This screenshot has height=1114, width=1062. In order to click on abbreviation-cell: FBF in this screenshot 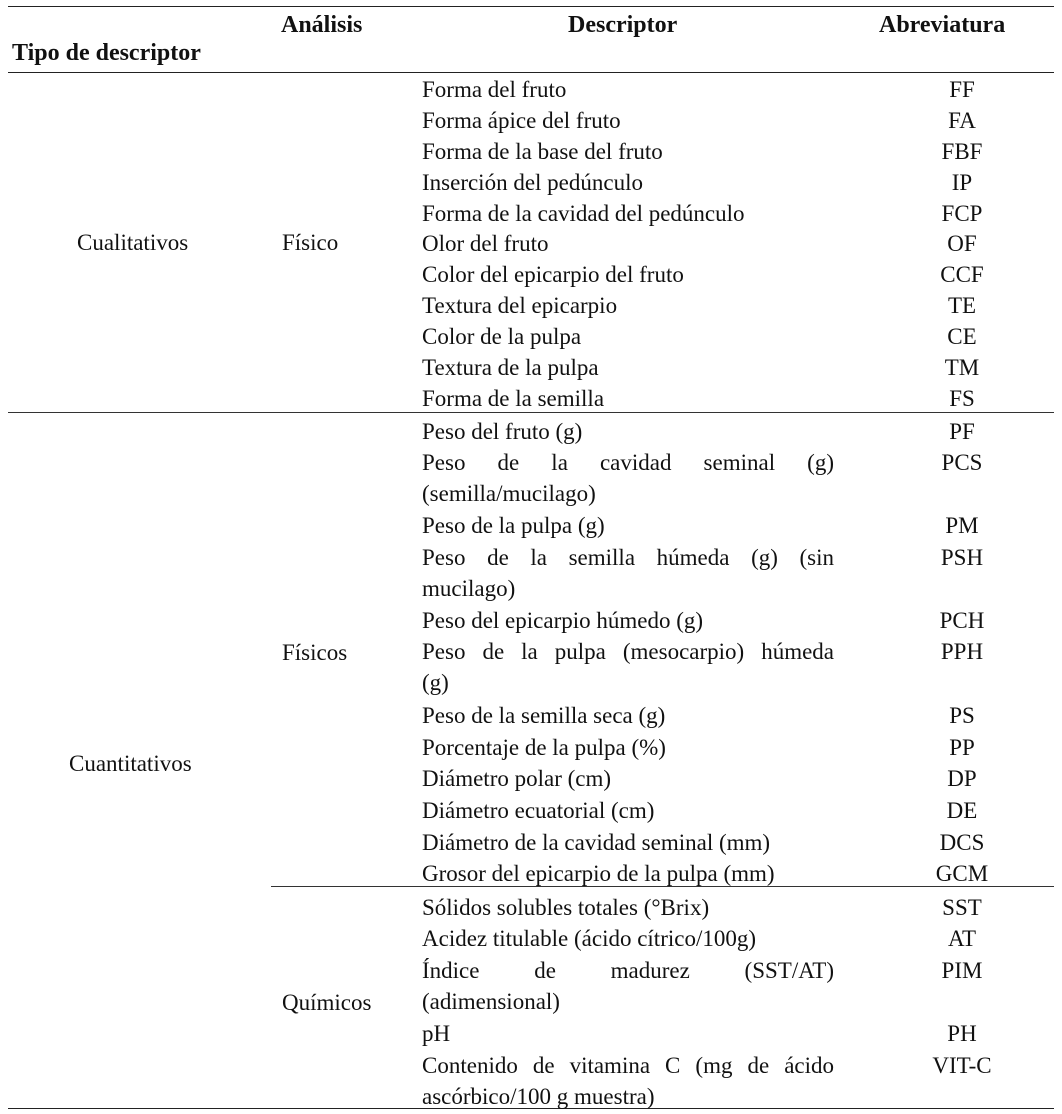, I will do `click(962, 151)`.